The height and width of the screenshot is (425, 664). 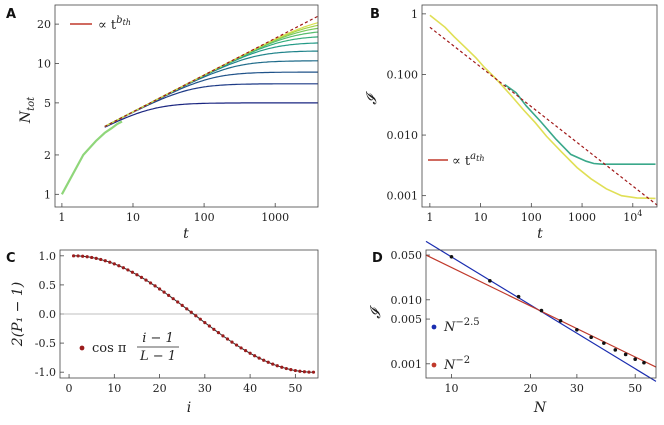 I want to click on panel-b-legend-exp: a, so click(x=473, y=156).